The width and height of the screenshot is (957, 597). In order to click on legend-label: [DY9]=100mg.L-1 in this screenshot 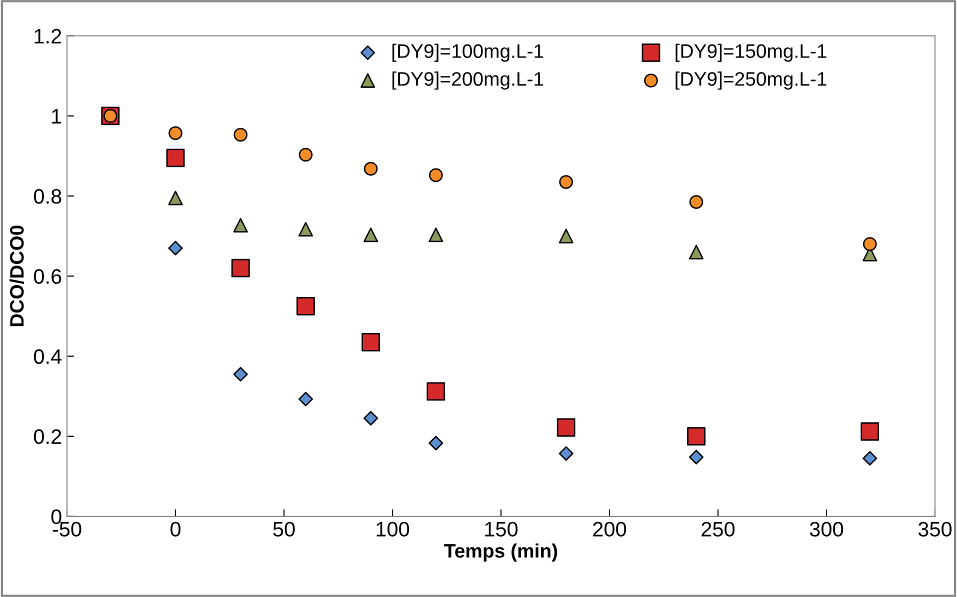, I will do `click(468, 53)`.